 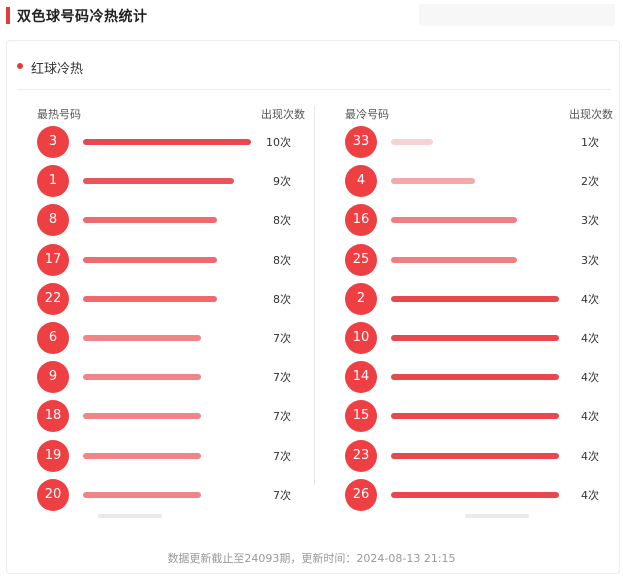 What do you see at coordinates (590, 221) in the screenshot?
I see `occurrence-count: 3次` at bounding box center [590, 221].